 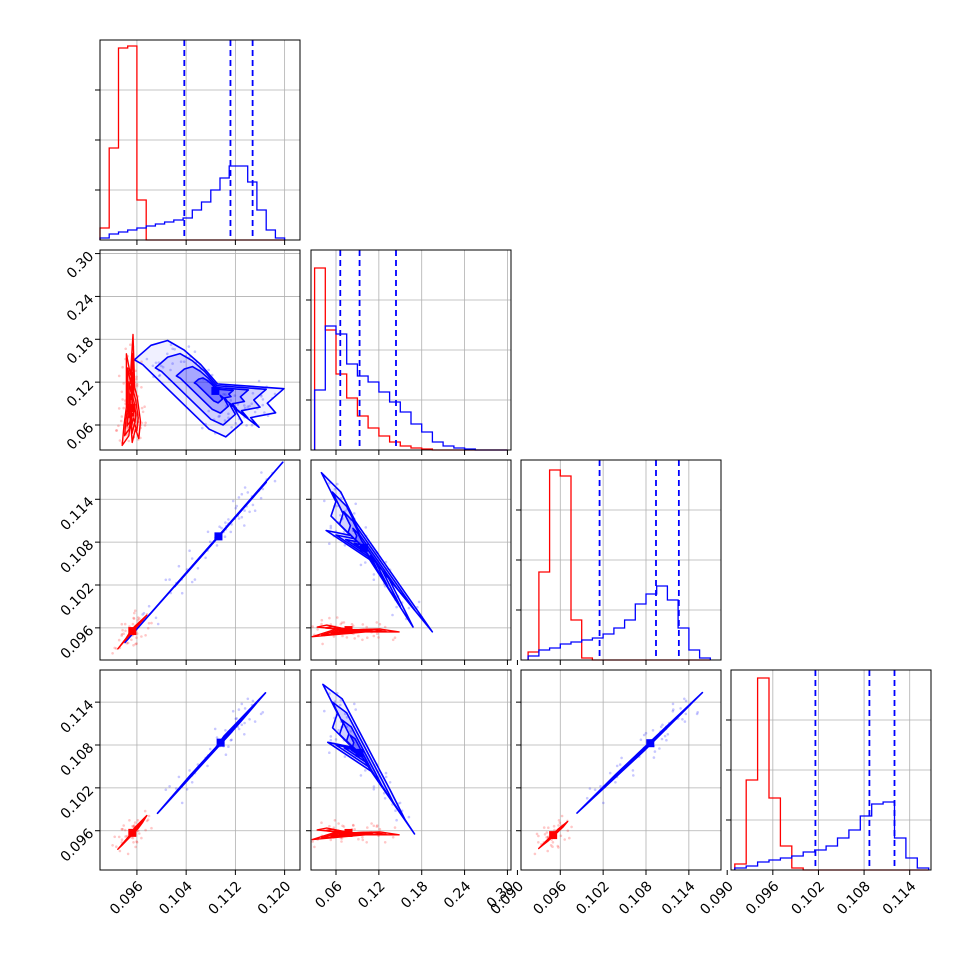 I want to click on x-tick-label: 0.096, so click(x=550, y=898).